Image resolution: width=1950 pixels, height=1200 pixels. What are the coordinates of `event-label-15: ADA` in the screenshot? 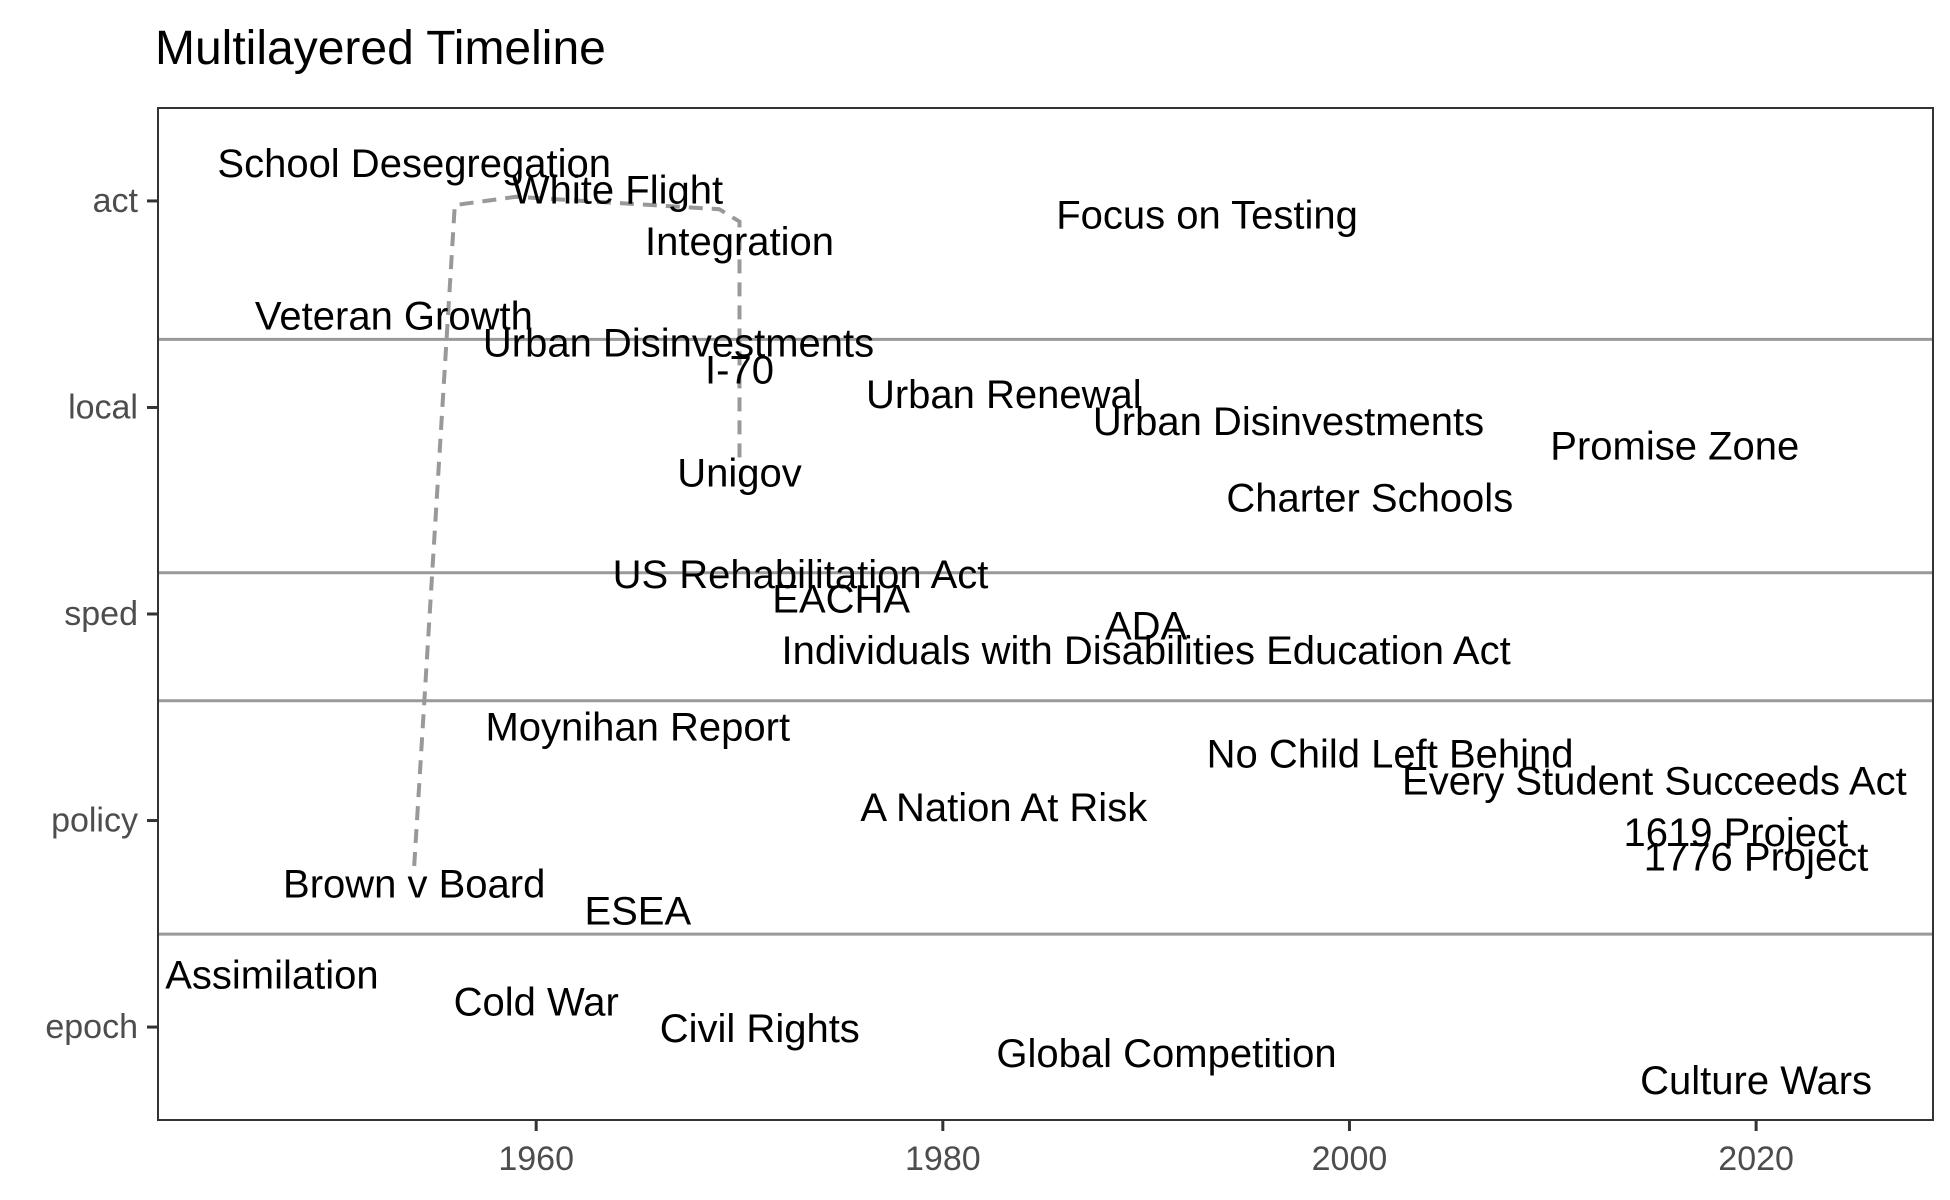 It's located at (1146, 626).